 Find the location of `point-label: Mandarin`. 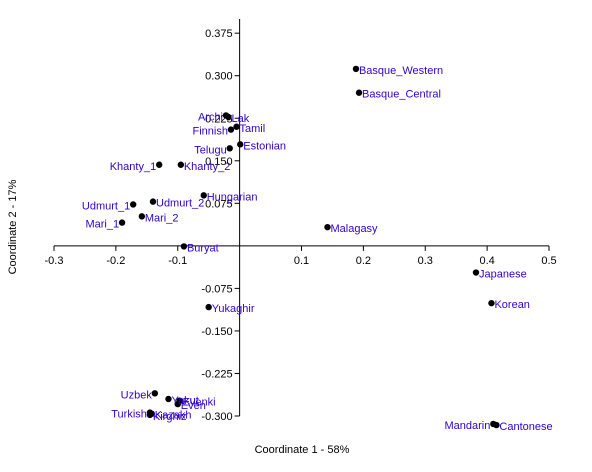

point-label: Mandarin is located at coordinates (467, 426).